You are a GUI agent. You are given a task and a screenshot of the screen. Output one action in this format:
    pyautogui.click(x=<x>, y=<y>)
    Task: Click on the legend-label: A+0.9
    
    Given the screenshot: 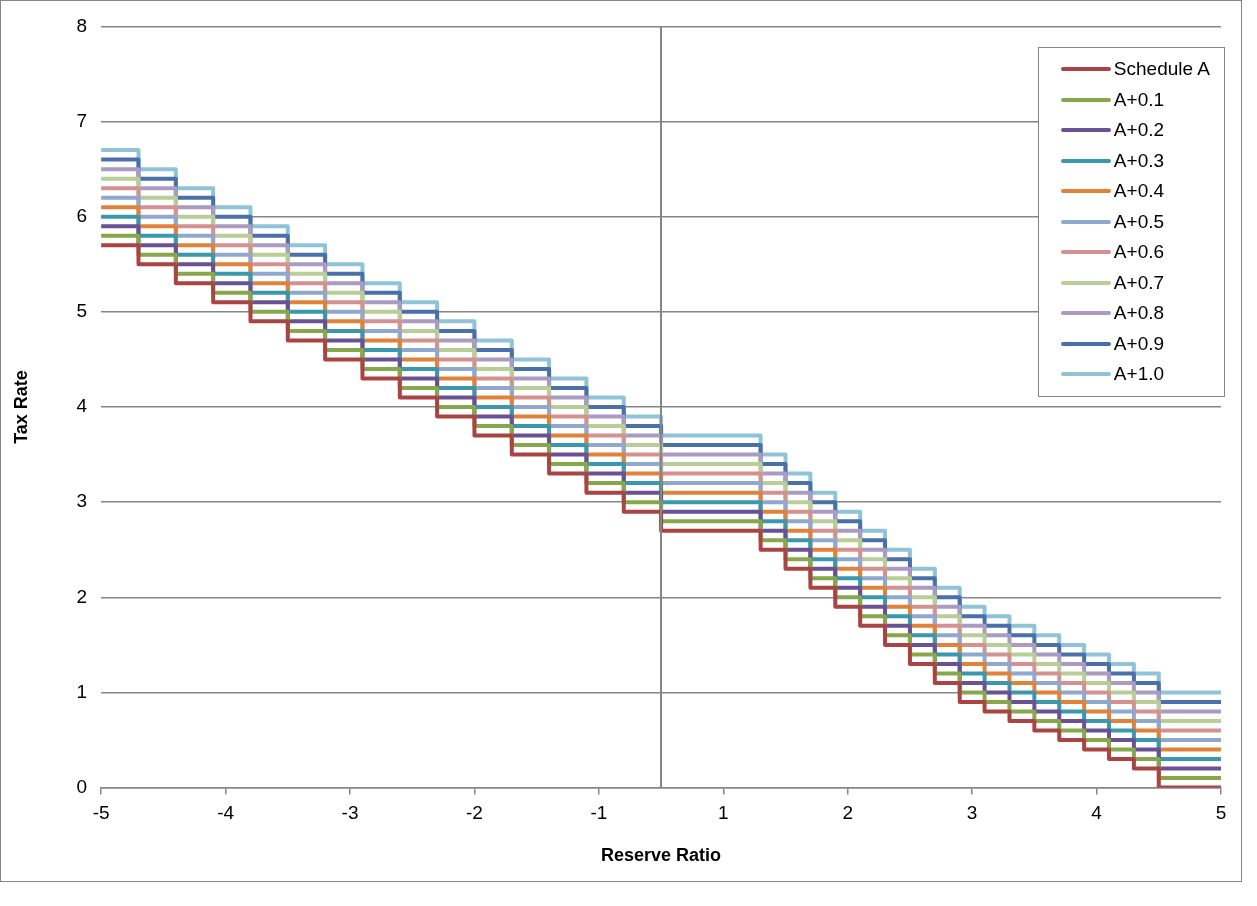 What is the action you would take?
    pyautogui.click(x=1139, y=343)
    